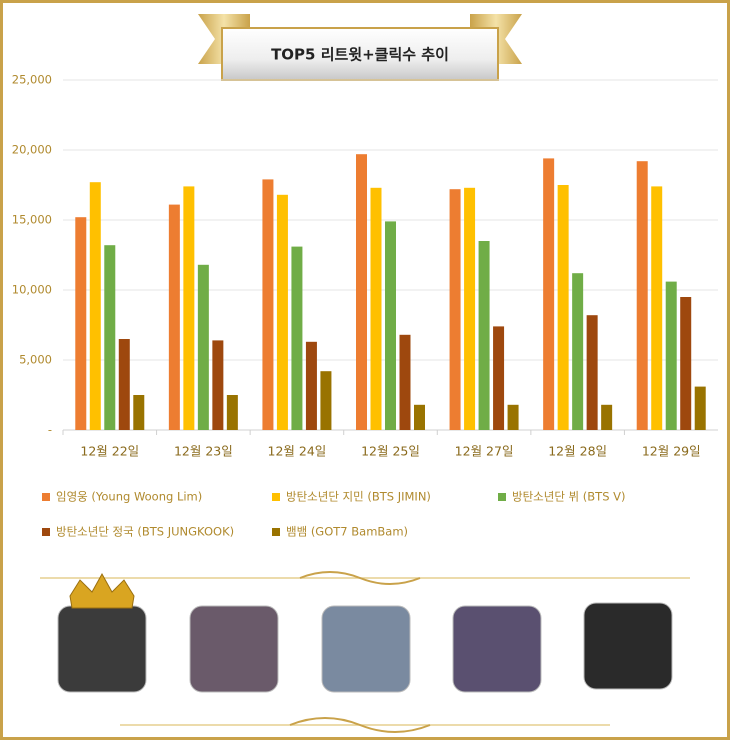 The height and width of the screenshot is (744, 730). I want to click on chart-title: TOP5 리트윗+클릭수 추이, so click(360, 55).